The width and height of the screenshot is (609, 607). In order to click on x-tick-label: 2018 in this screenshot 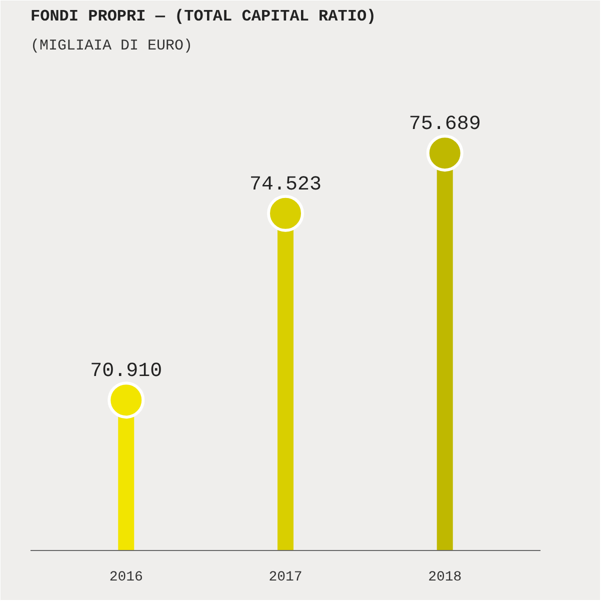, I will do `click(445, 578)`.